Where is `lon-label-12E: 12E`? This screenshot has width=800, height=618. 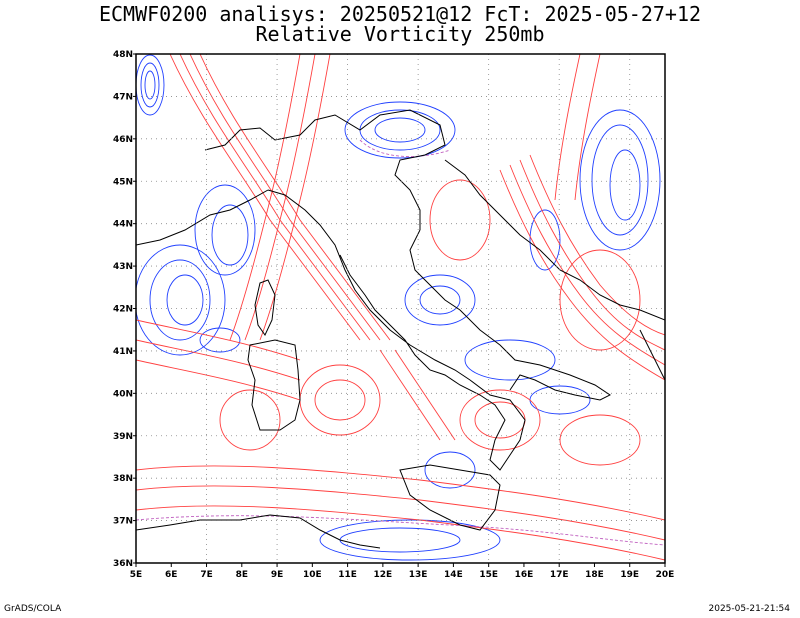
lon-label-12E: 12E is located at coordinates (383, 575).